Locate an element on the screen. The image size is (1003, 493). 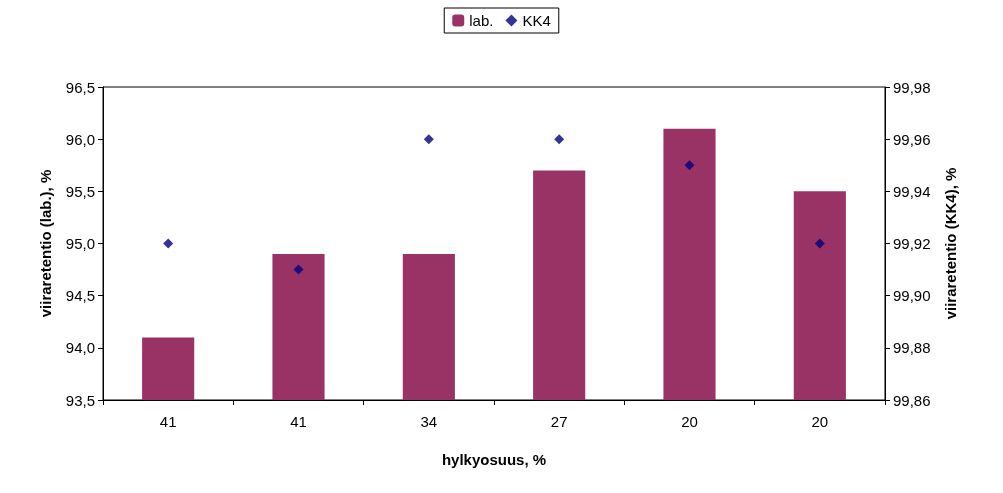
y2-tick-label: 99,94 is located at coordinates (912, 191).